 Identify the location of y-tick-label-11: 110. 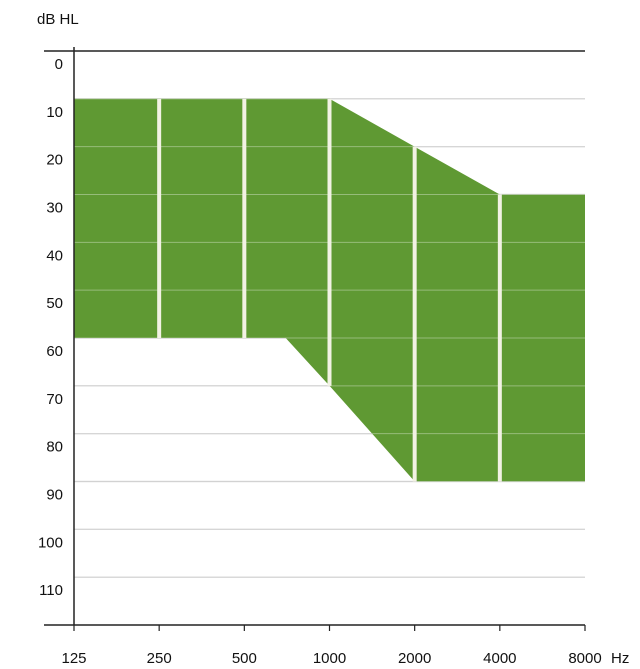
(51, 590).